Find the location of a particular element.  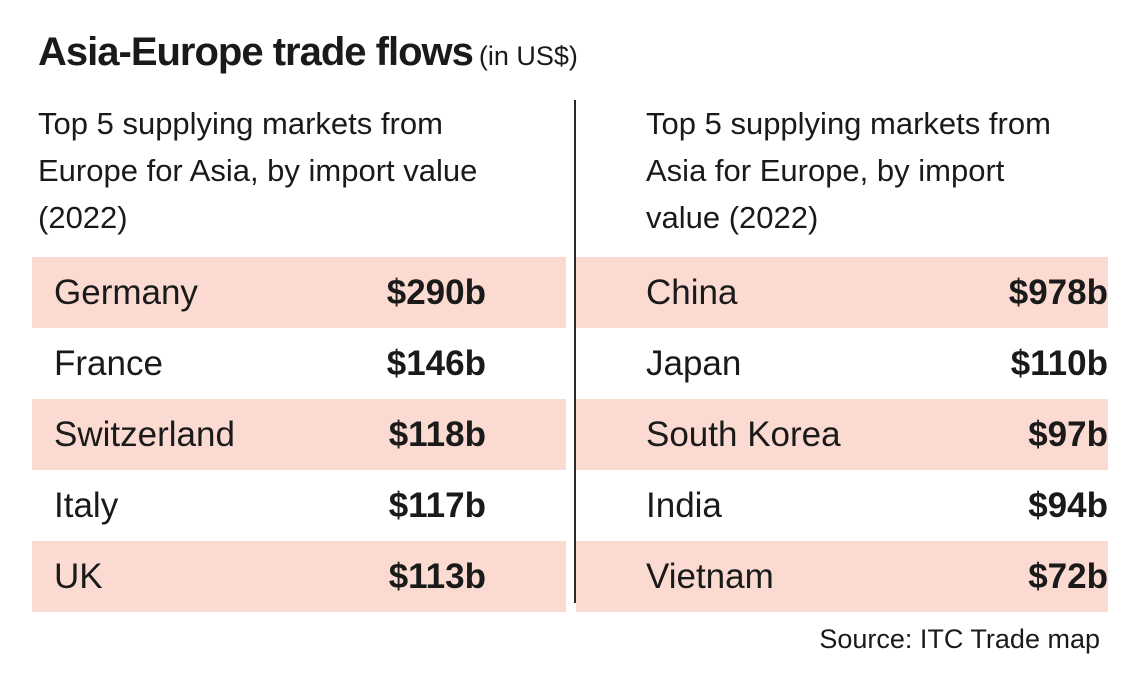

chart-title: Asia-Europe trade flows (in US$) is located at coordinates (308, 52).